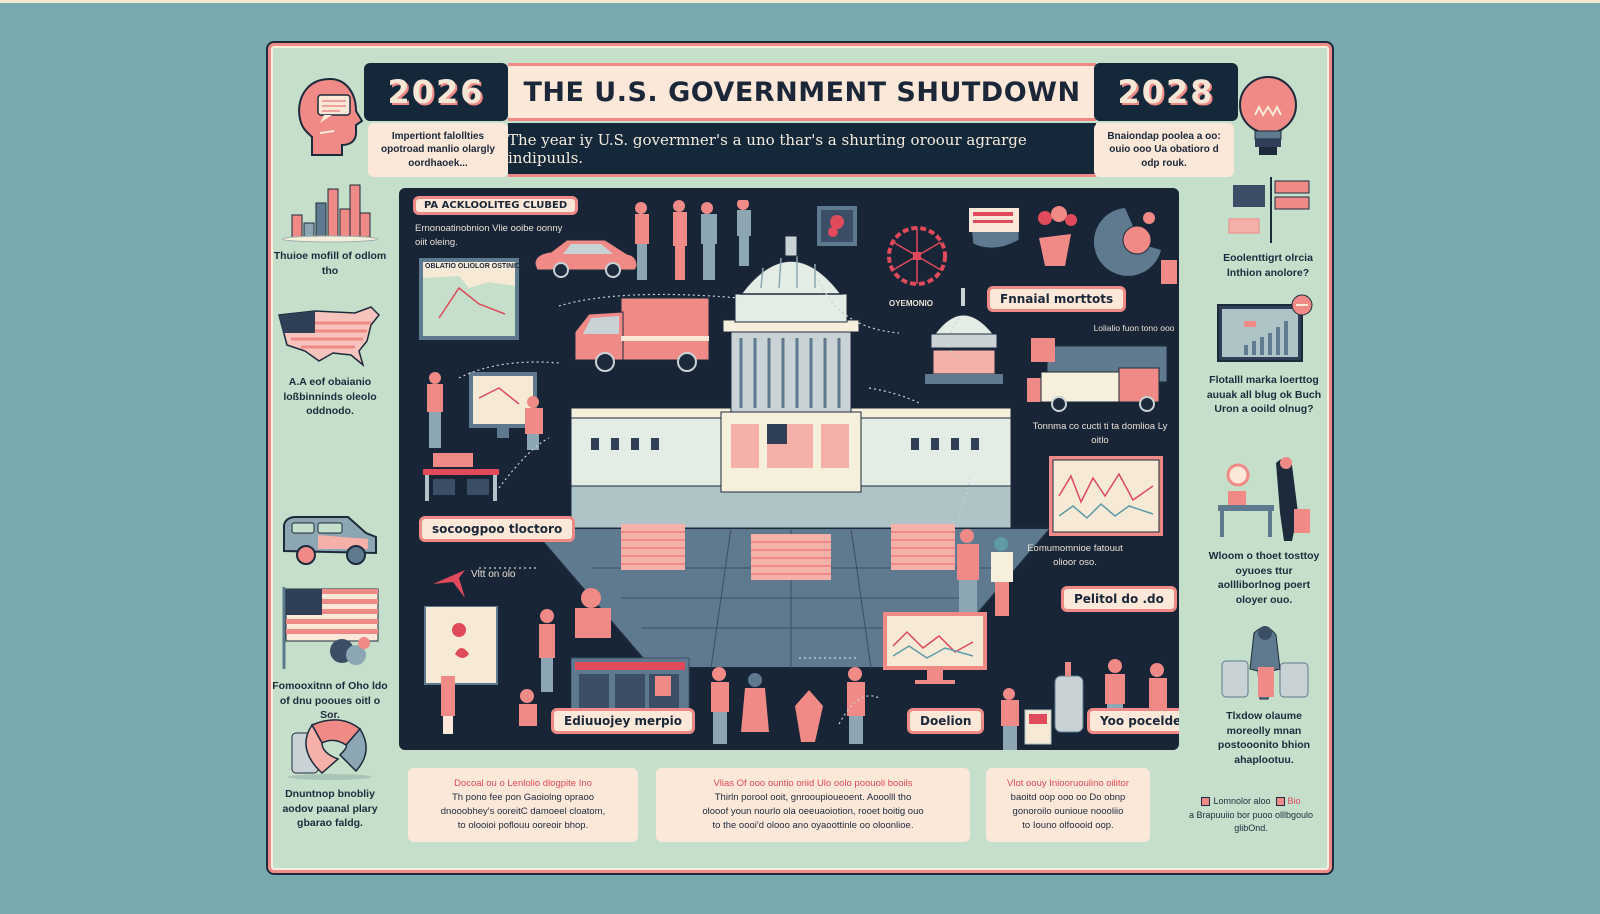 The width and height of the screenshot is (1600, 914). Describe the element at coordinates (1072, 245) in the screenshot. I see `finance-charts-icon` at that location.